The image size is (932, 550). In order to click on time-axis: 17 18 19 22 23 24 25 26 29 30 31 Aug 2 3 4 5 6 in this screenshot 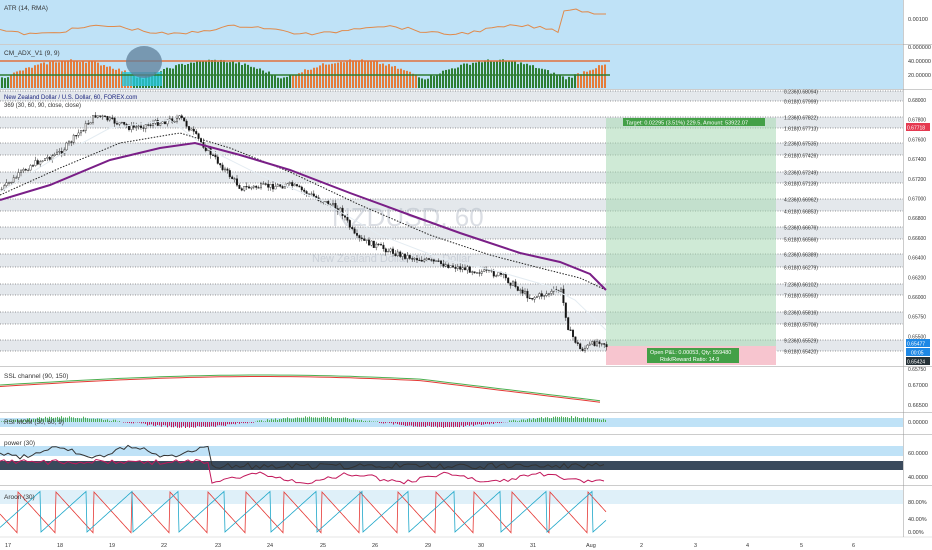, I will do `click(466, 543)`.